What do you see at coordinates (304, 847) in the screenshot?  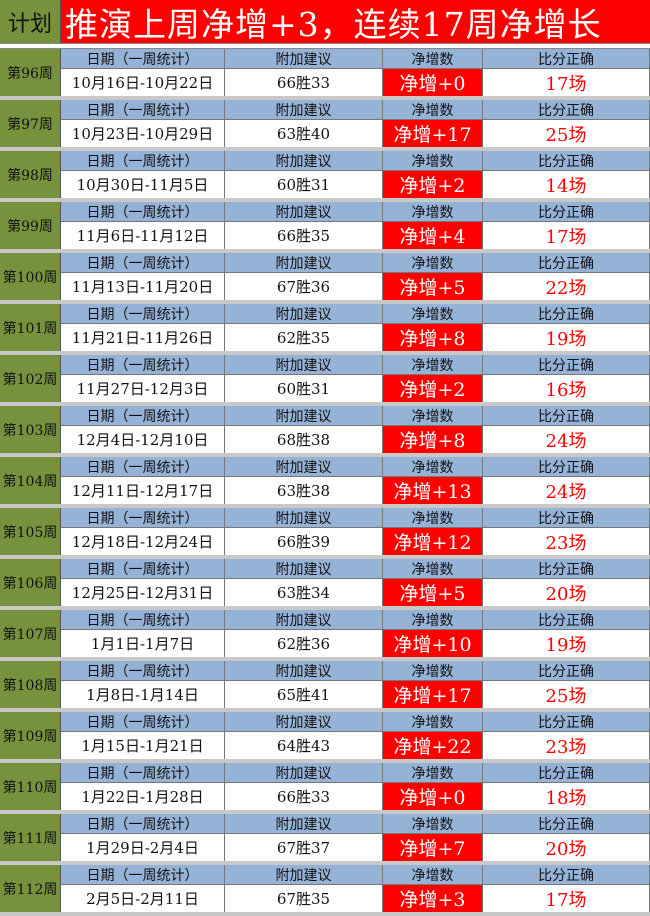 I see `suggestion-cell: 67胜37` at bounding box center [304, 847].